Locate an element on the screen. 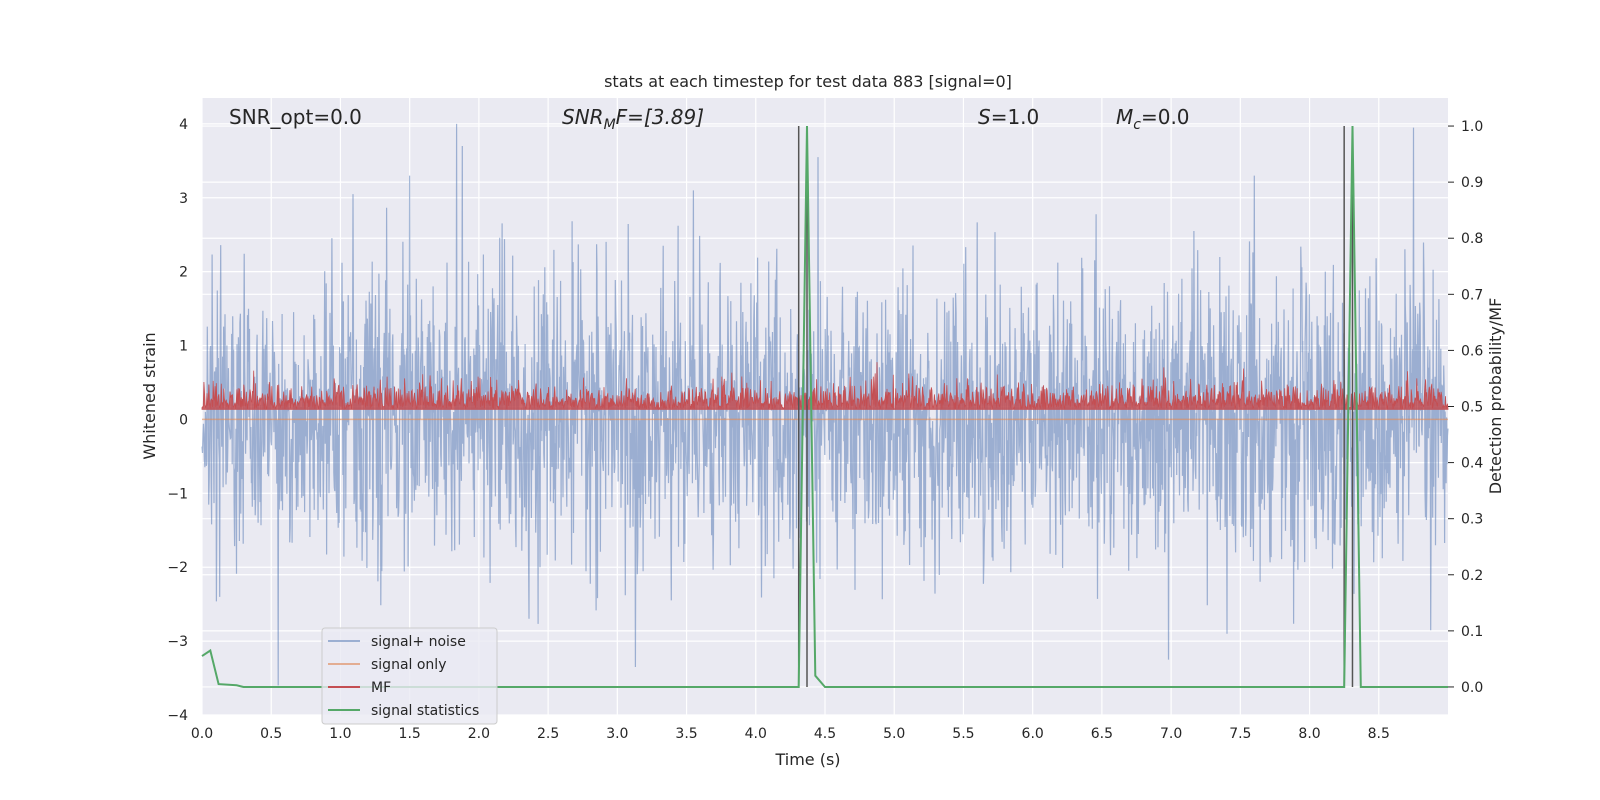 This screenshot has width=1600, height=800. y-axis-ticks: −4 −3 −2 −1 0 1 2 3 4 is located at coordinates (177, 420).